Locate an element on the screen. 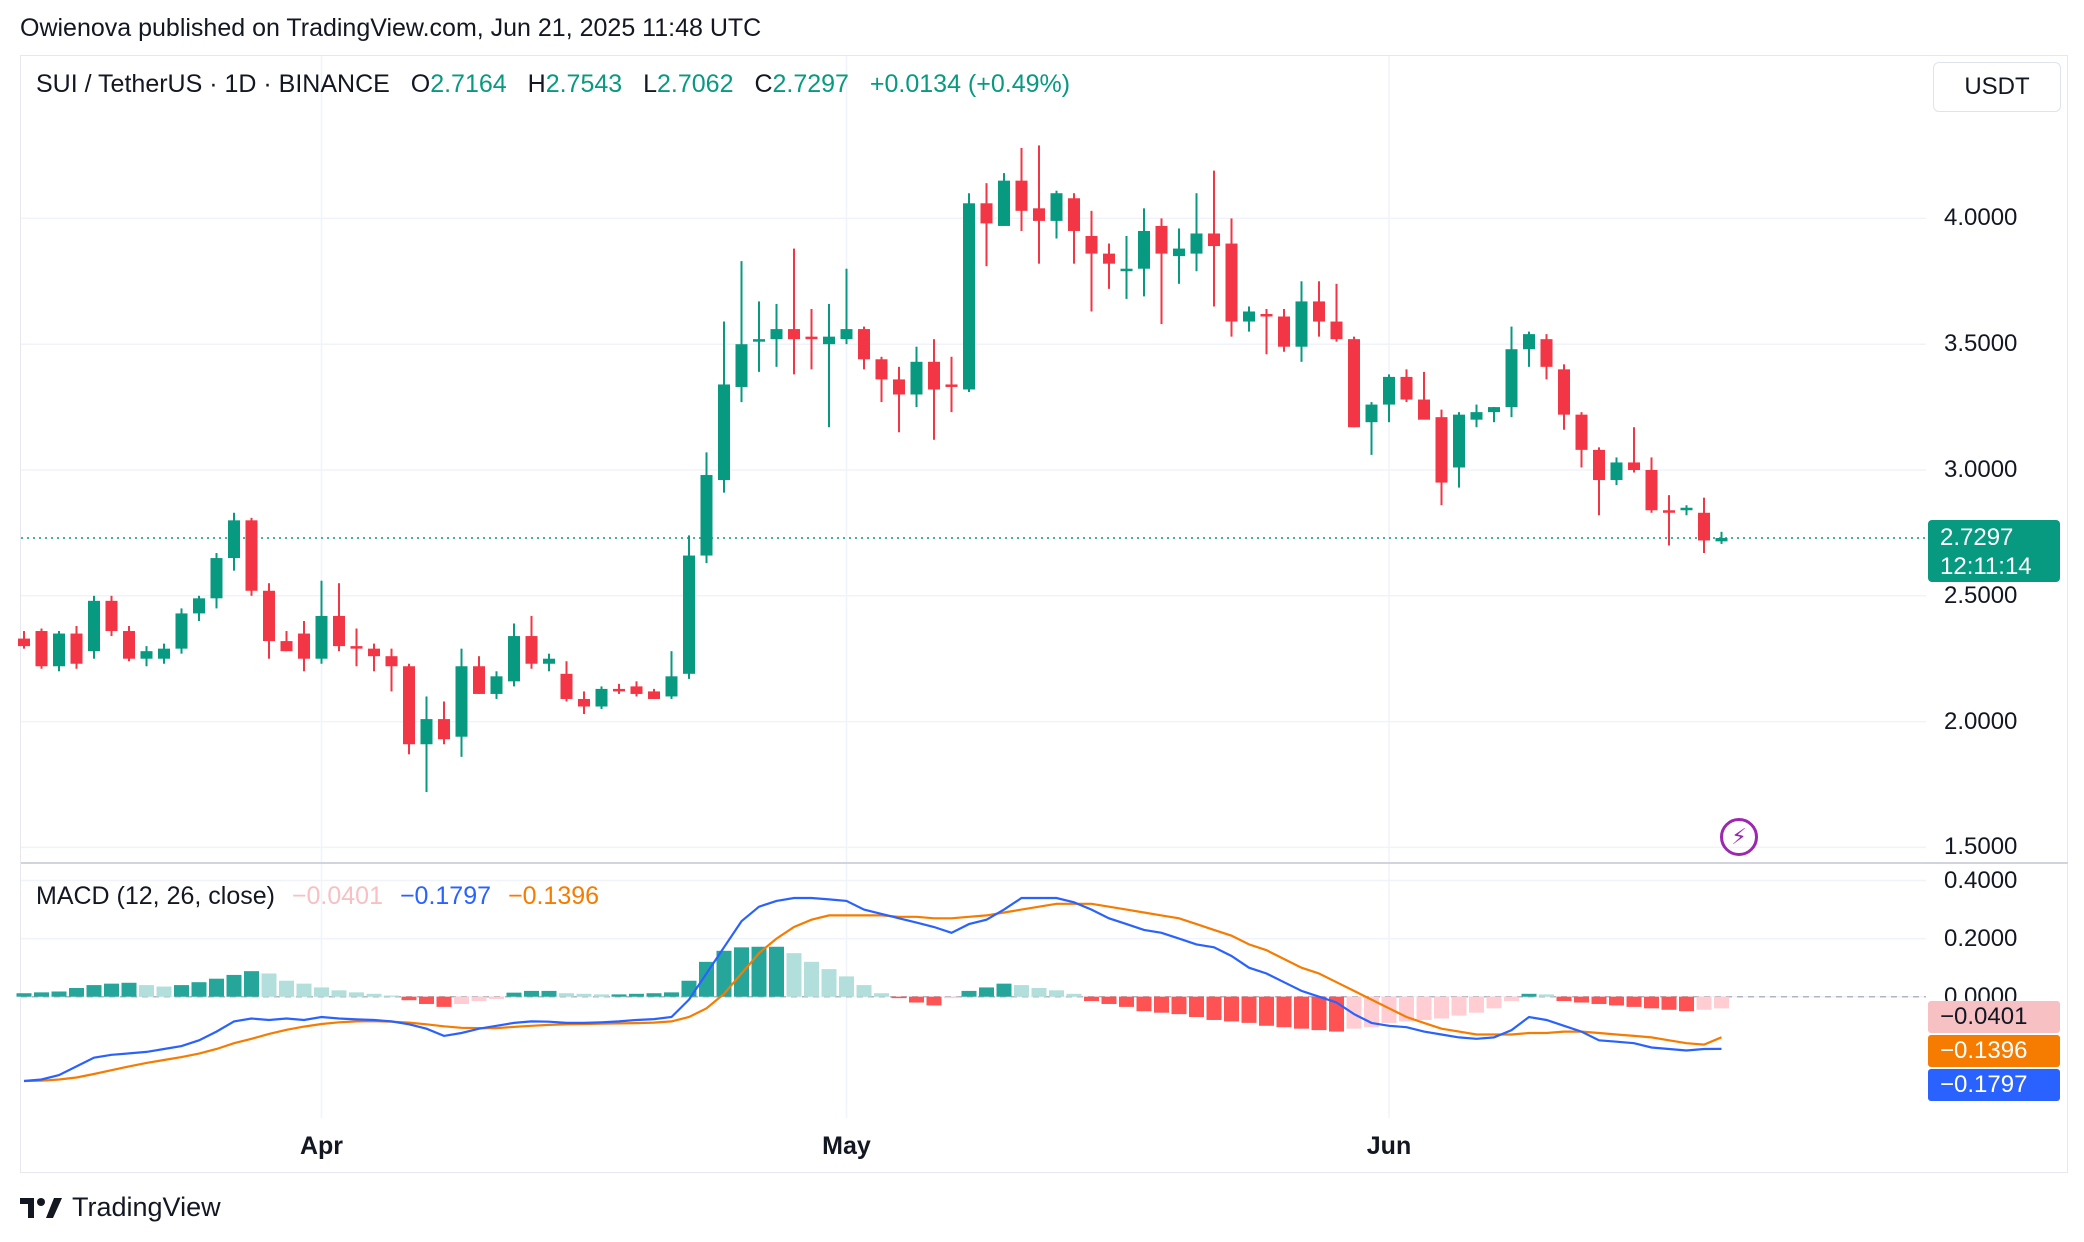  tradingview-logo: TradingView is located at coordinates (120, 1207).